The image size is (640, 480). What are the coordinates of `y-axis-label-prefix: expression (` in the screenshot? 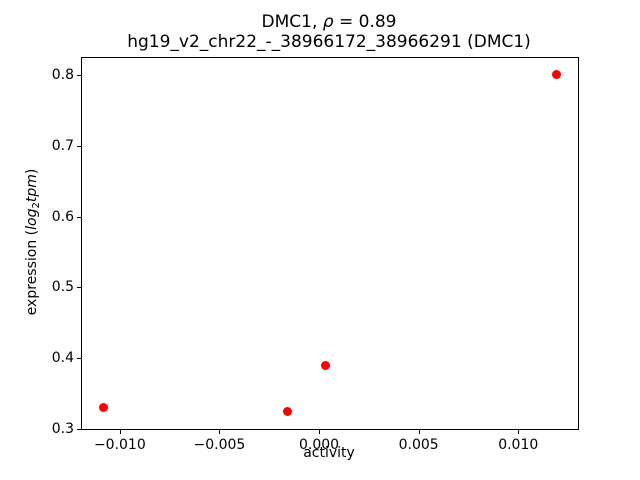 It's located at (32, 272).